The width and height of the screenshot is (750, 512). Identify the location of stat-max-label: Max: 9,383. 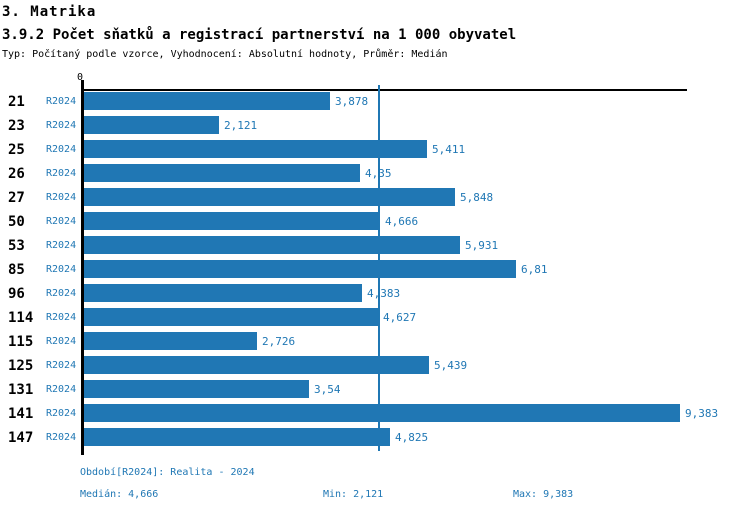
(543, 494).